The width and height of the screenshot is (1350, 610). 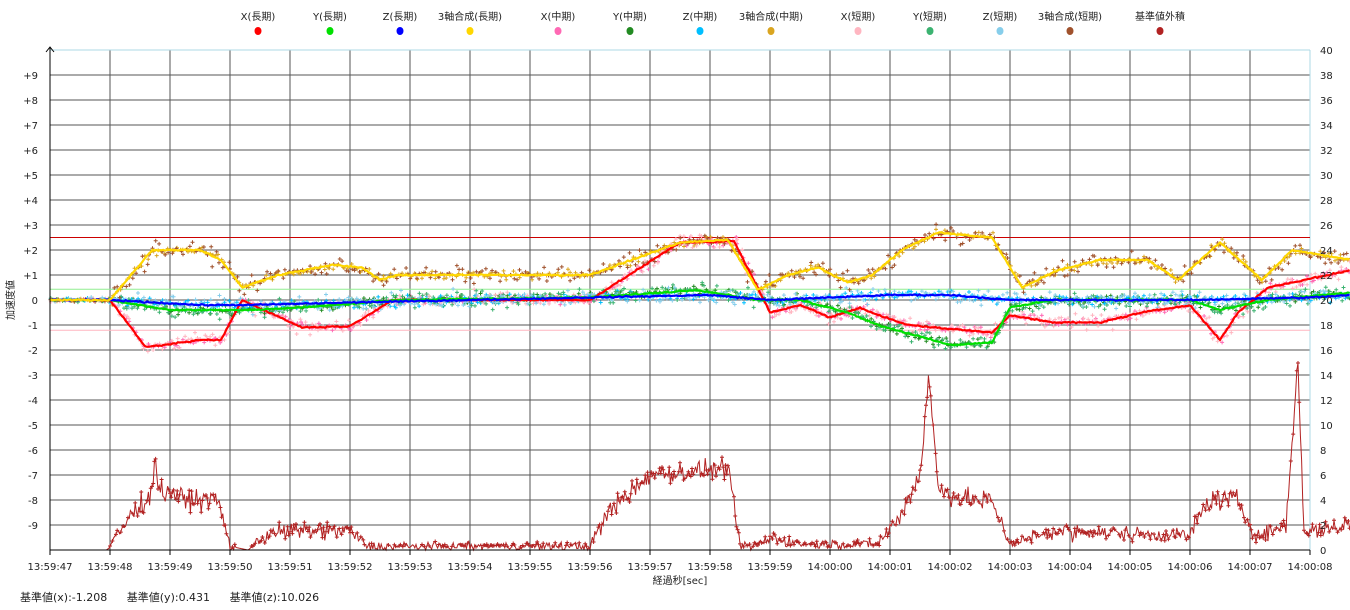 I want to click on x-tick-label: 14:00:06, so click(x=1190, y=567).